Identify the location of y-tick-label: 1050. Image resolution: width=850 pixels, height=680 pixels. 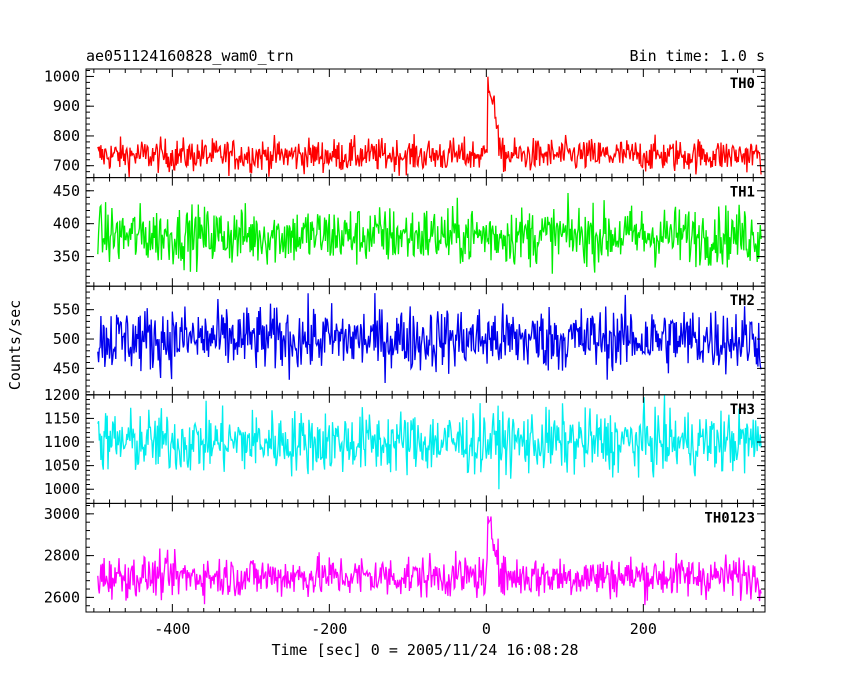
(62, 466).